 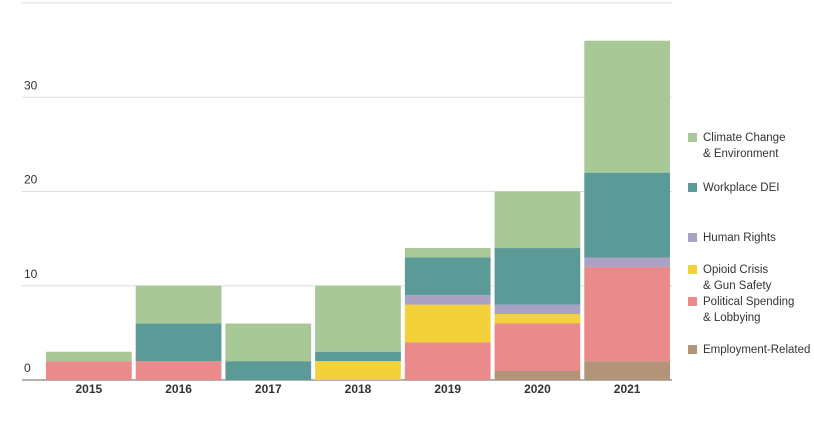 I want to click on y-tick-label: 0, so click(x=27, y=368).